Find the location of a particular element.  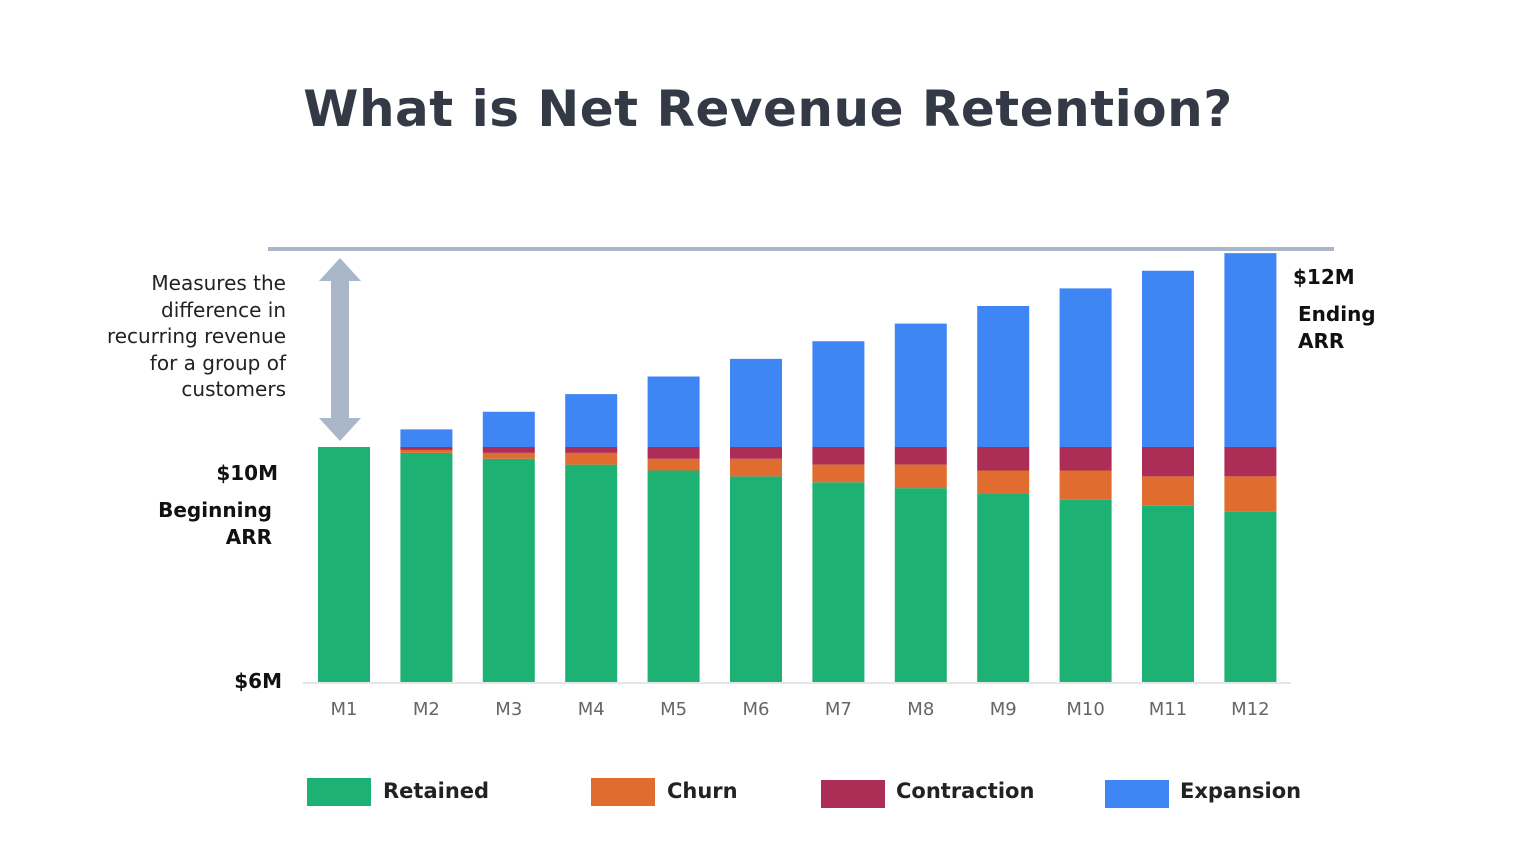

x-tick-label: M12 is located at coordinates (1250, 709).